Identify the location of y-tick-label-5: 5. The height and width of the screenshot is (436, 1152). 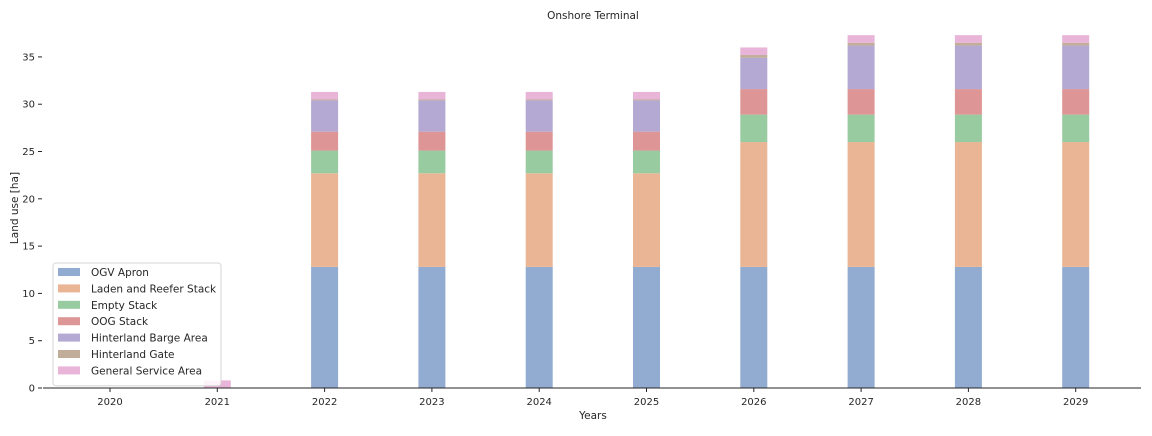
(32, 341).